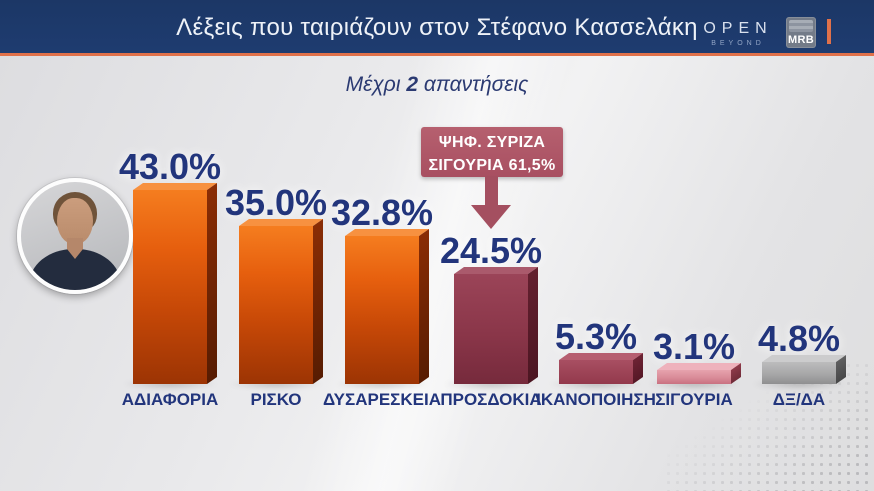 This screenshot has height=491, width=874. Describe the element at coordinates (491, 399) in the screenshot. I see `bar-category-label: ΠΡΟΣΔΟΚΙΑ` at that location.